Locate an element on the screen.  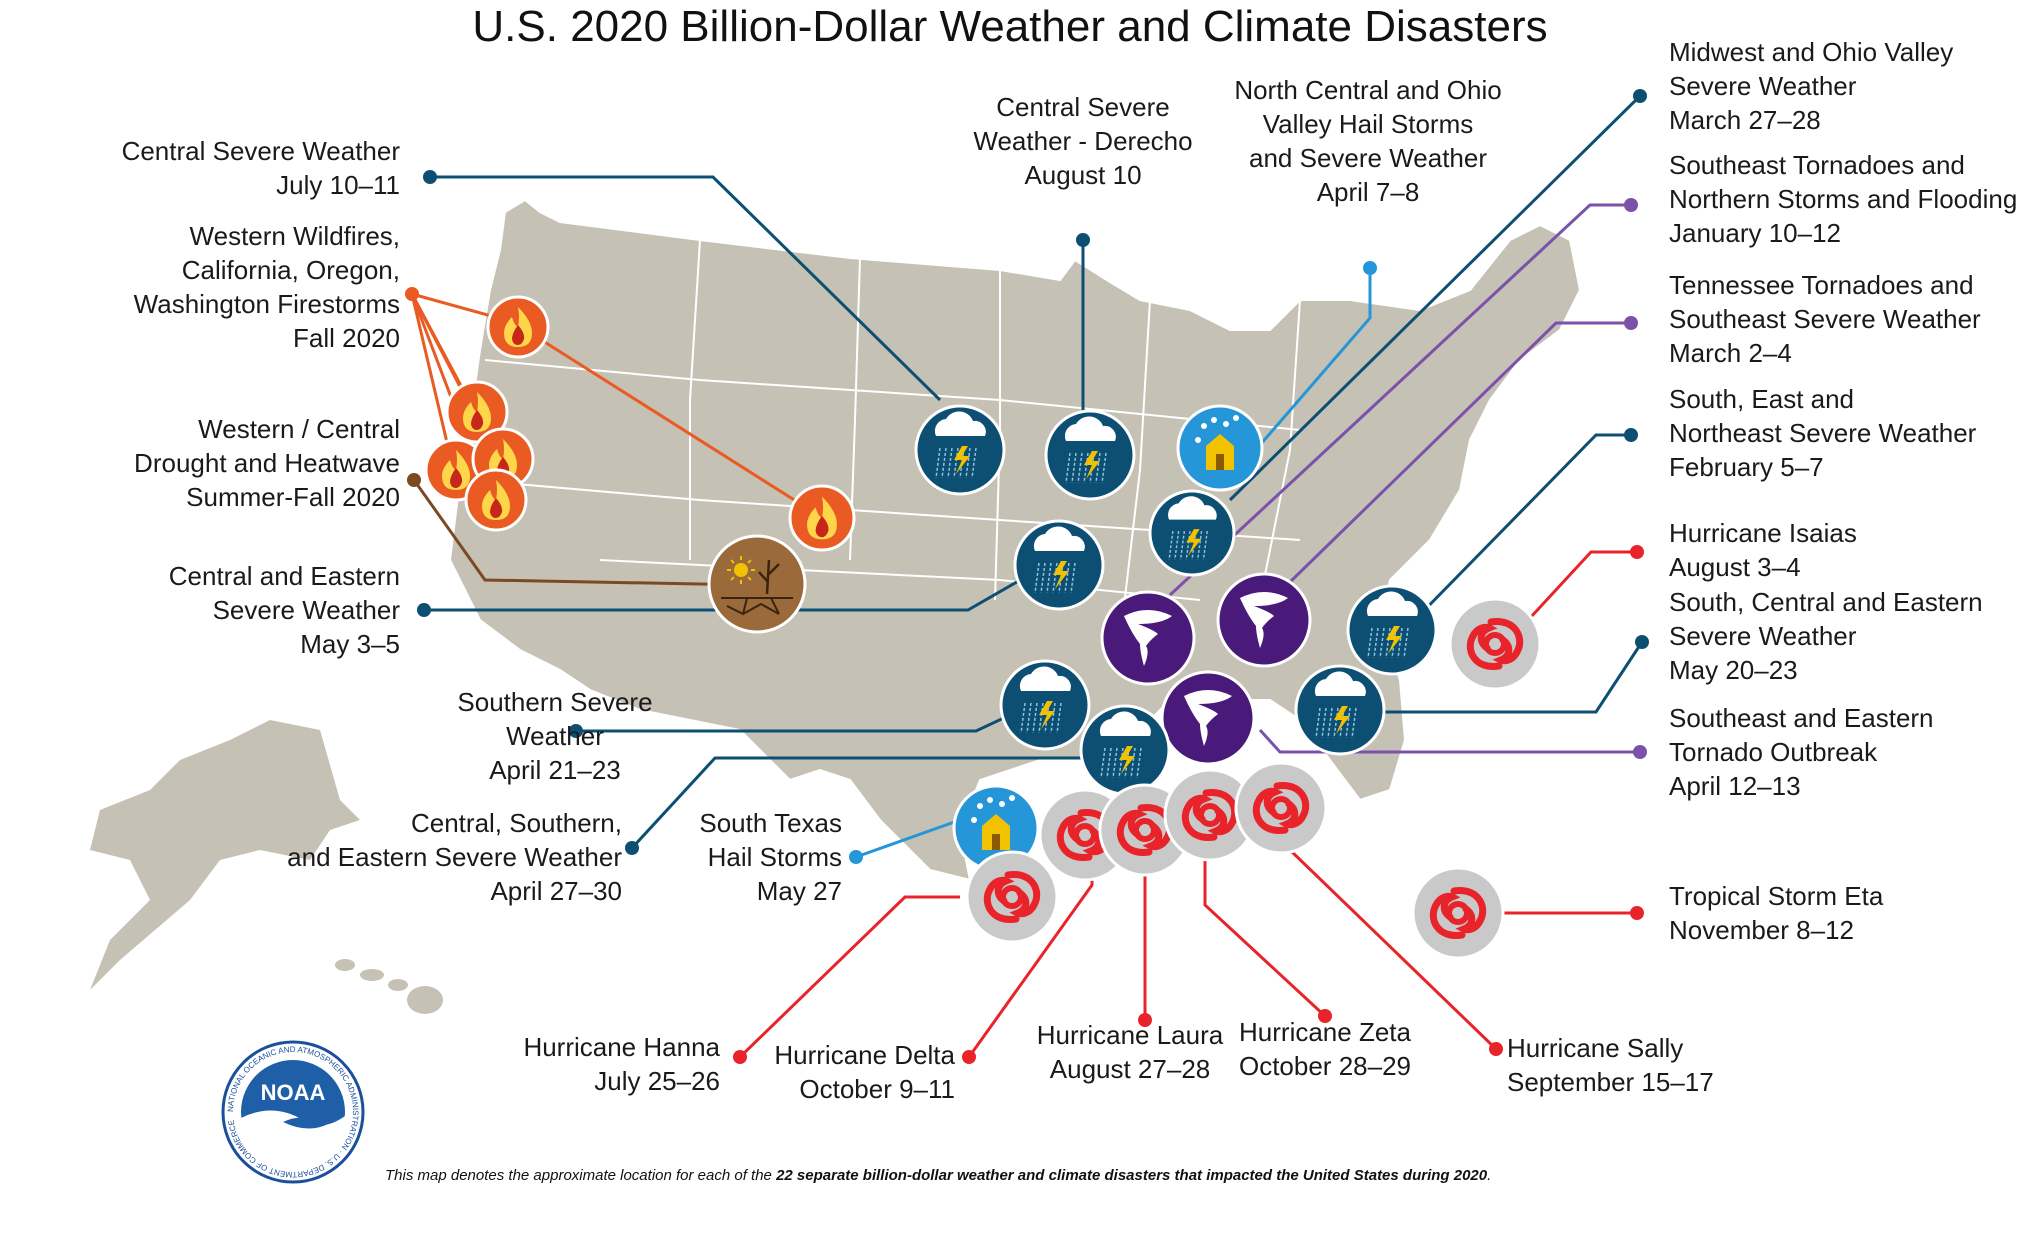
label-line: September 15–17 is located at coordinates (1610, 1082).